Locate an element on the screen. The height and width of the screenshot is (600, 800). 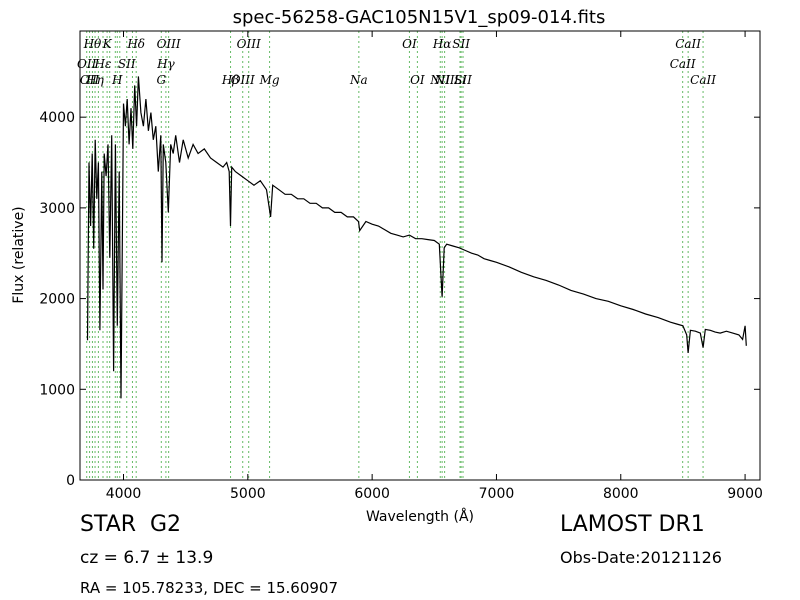
line-label: Hθ is located at coordinates (92, 44).